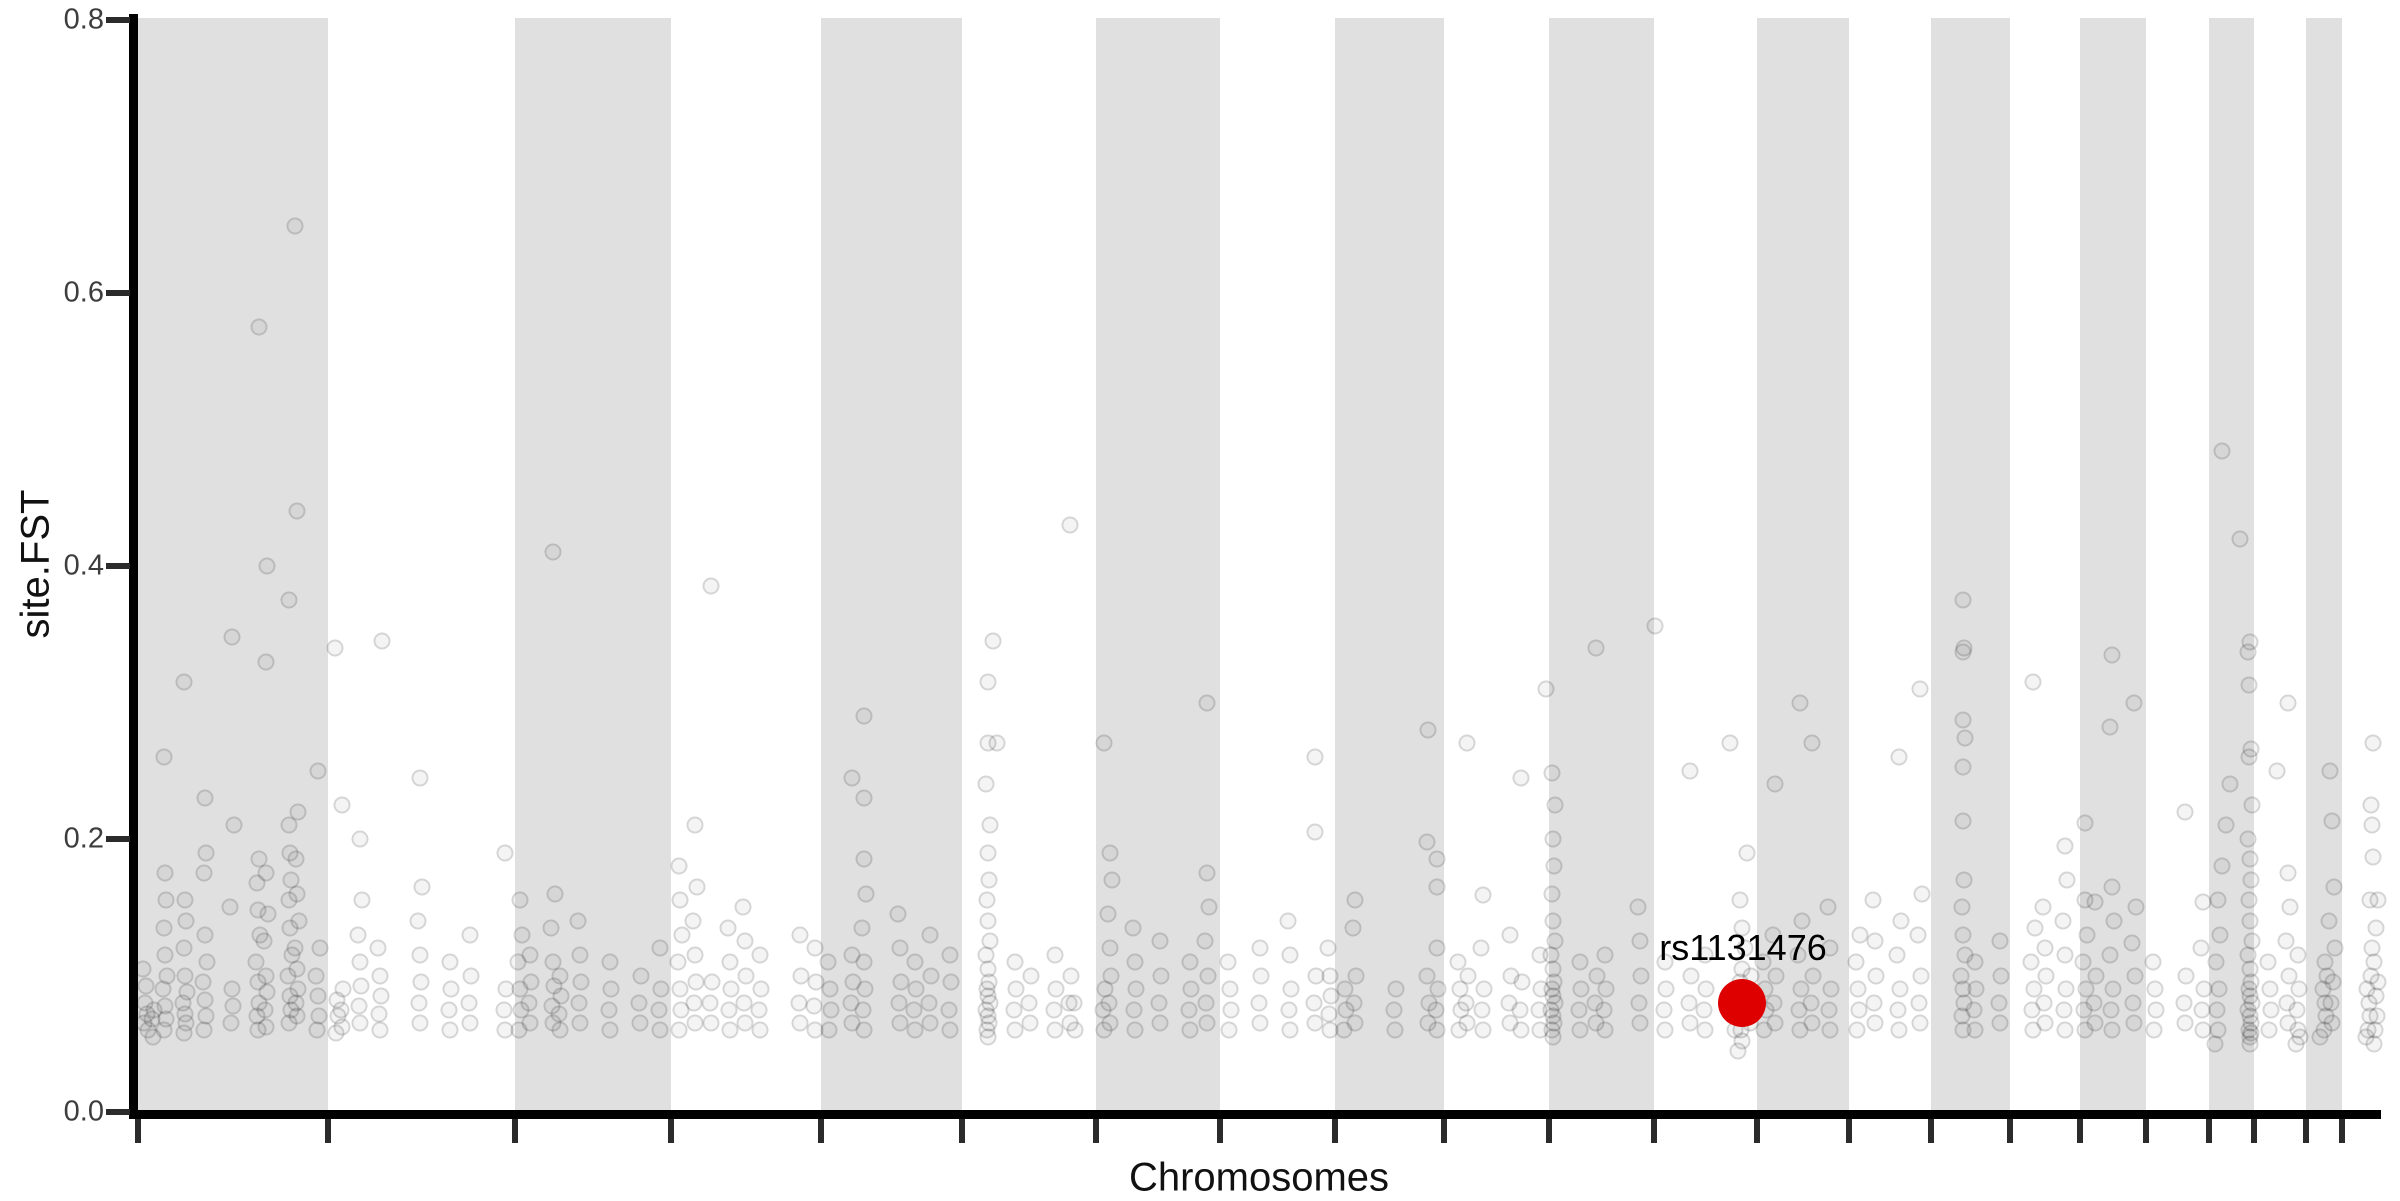 The image size is (2400, 1201). What do you see at coordinates (83, 565) in the screenshot?
I see `y-tick-label: 0.4` at bounding box center [83, 565].